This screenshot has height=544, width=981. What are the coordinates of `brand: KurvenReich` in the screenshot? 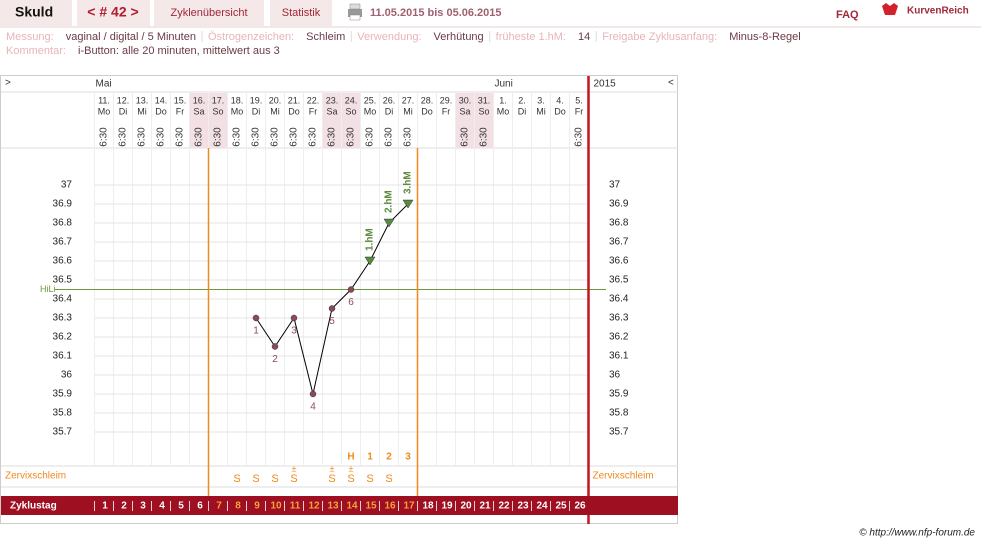 It's located at (938, 11).